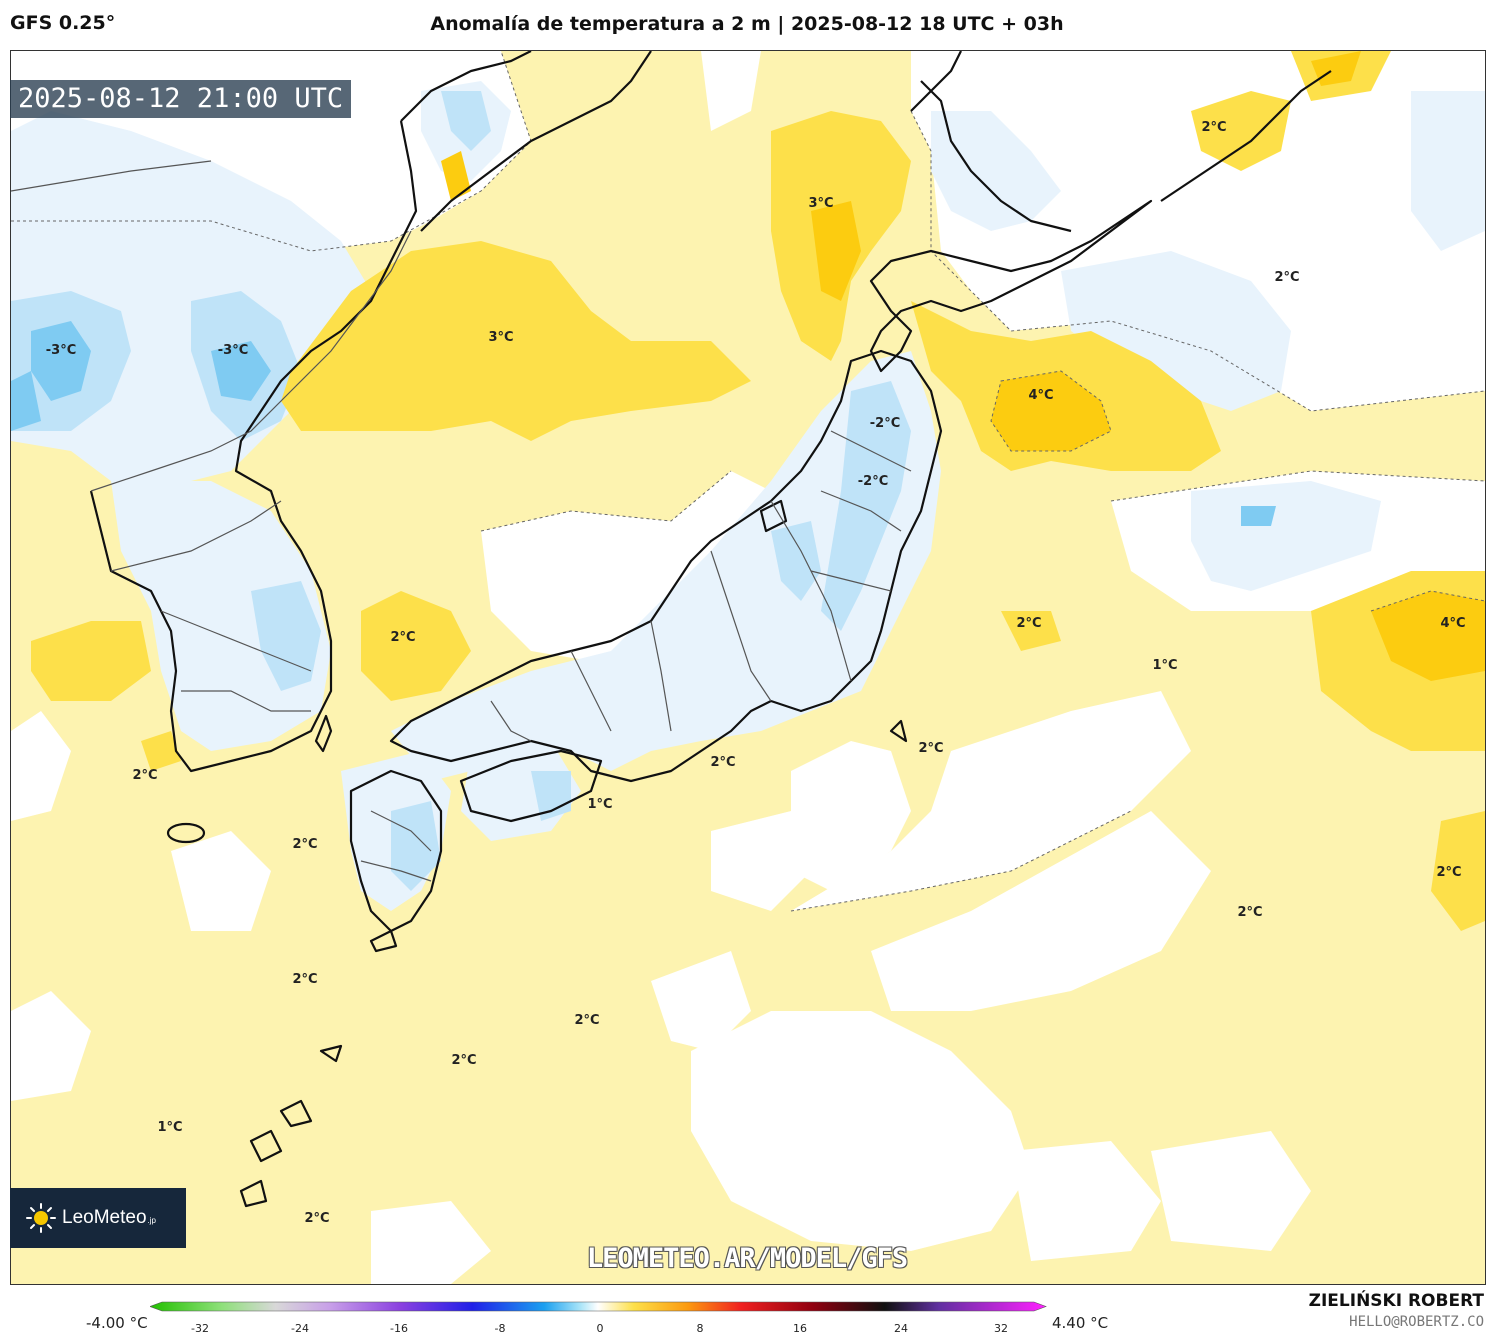  What do you see at coordinates (598, 1318) in the screenshot?
I see `colorbar: -32 -24 -16 -8 0 8 16 24 32` at bounding box center [598, 1318].